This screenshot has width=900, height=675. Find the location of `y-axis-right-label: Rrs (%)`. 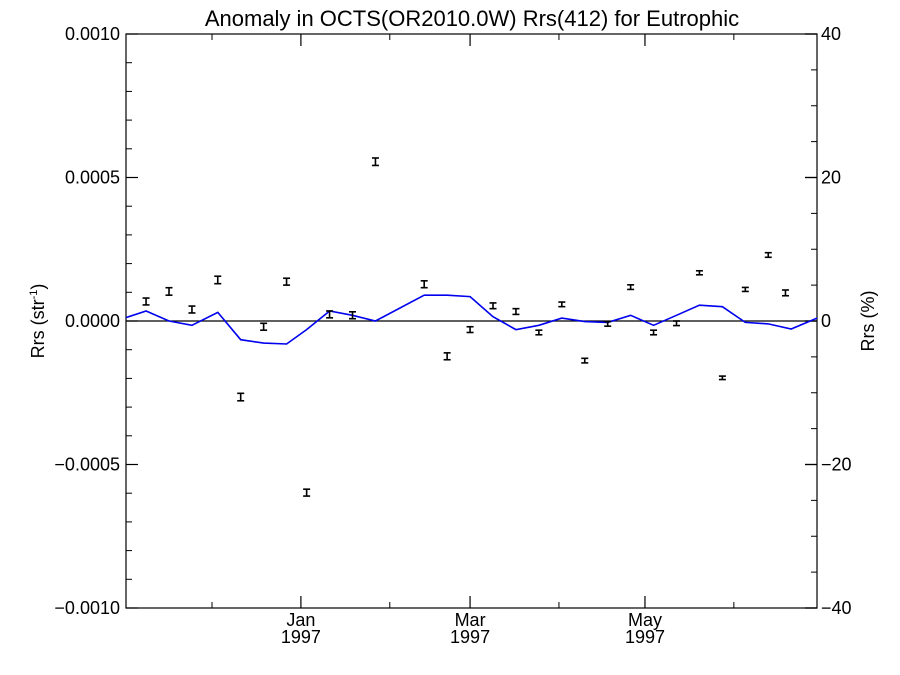

y-axis-right-label: Rrs (%) is located at coordinates (868, 321).